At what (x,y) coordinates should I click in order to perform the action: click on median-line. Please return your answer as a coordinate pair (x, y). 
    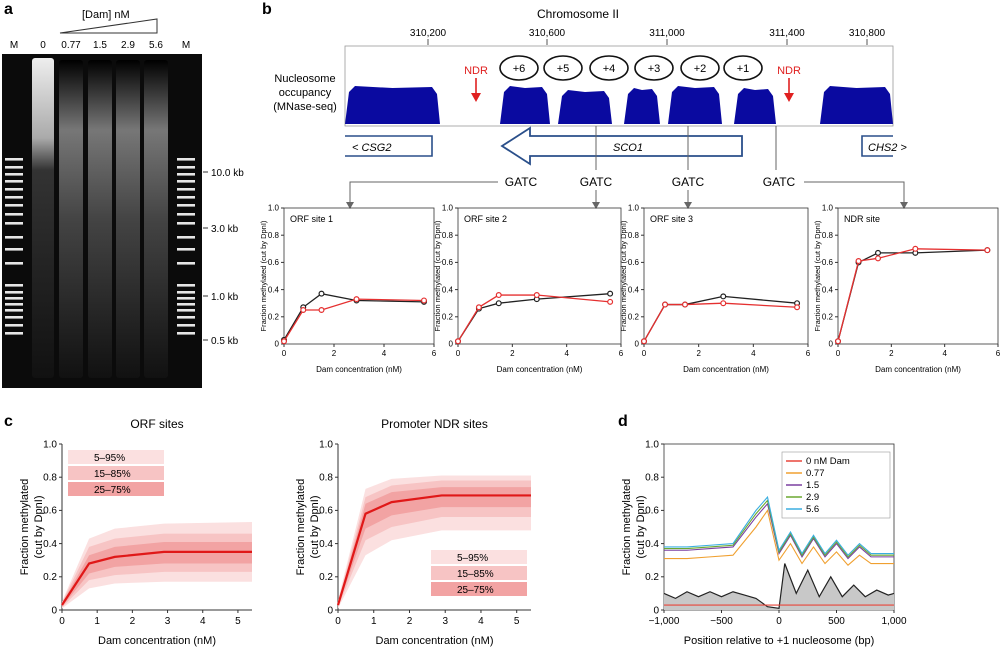
    Looking at the image, I should click on (156, 578).